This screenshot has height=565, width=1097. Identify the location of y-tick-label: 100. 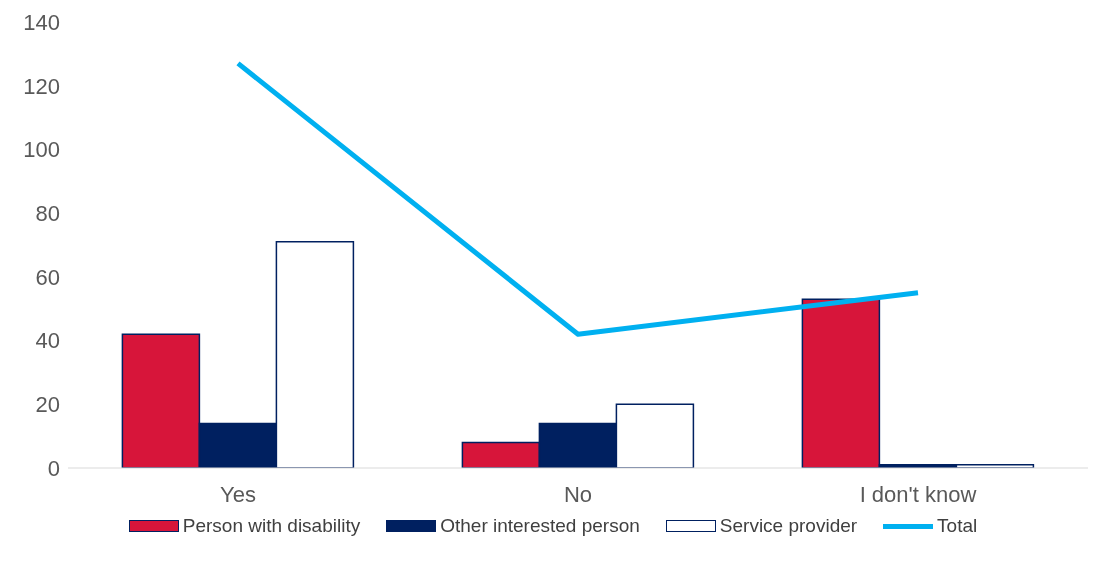
(41, 150).